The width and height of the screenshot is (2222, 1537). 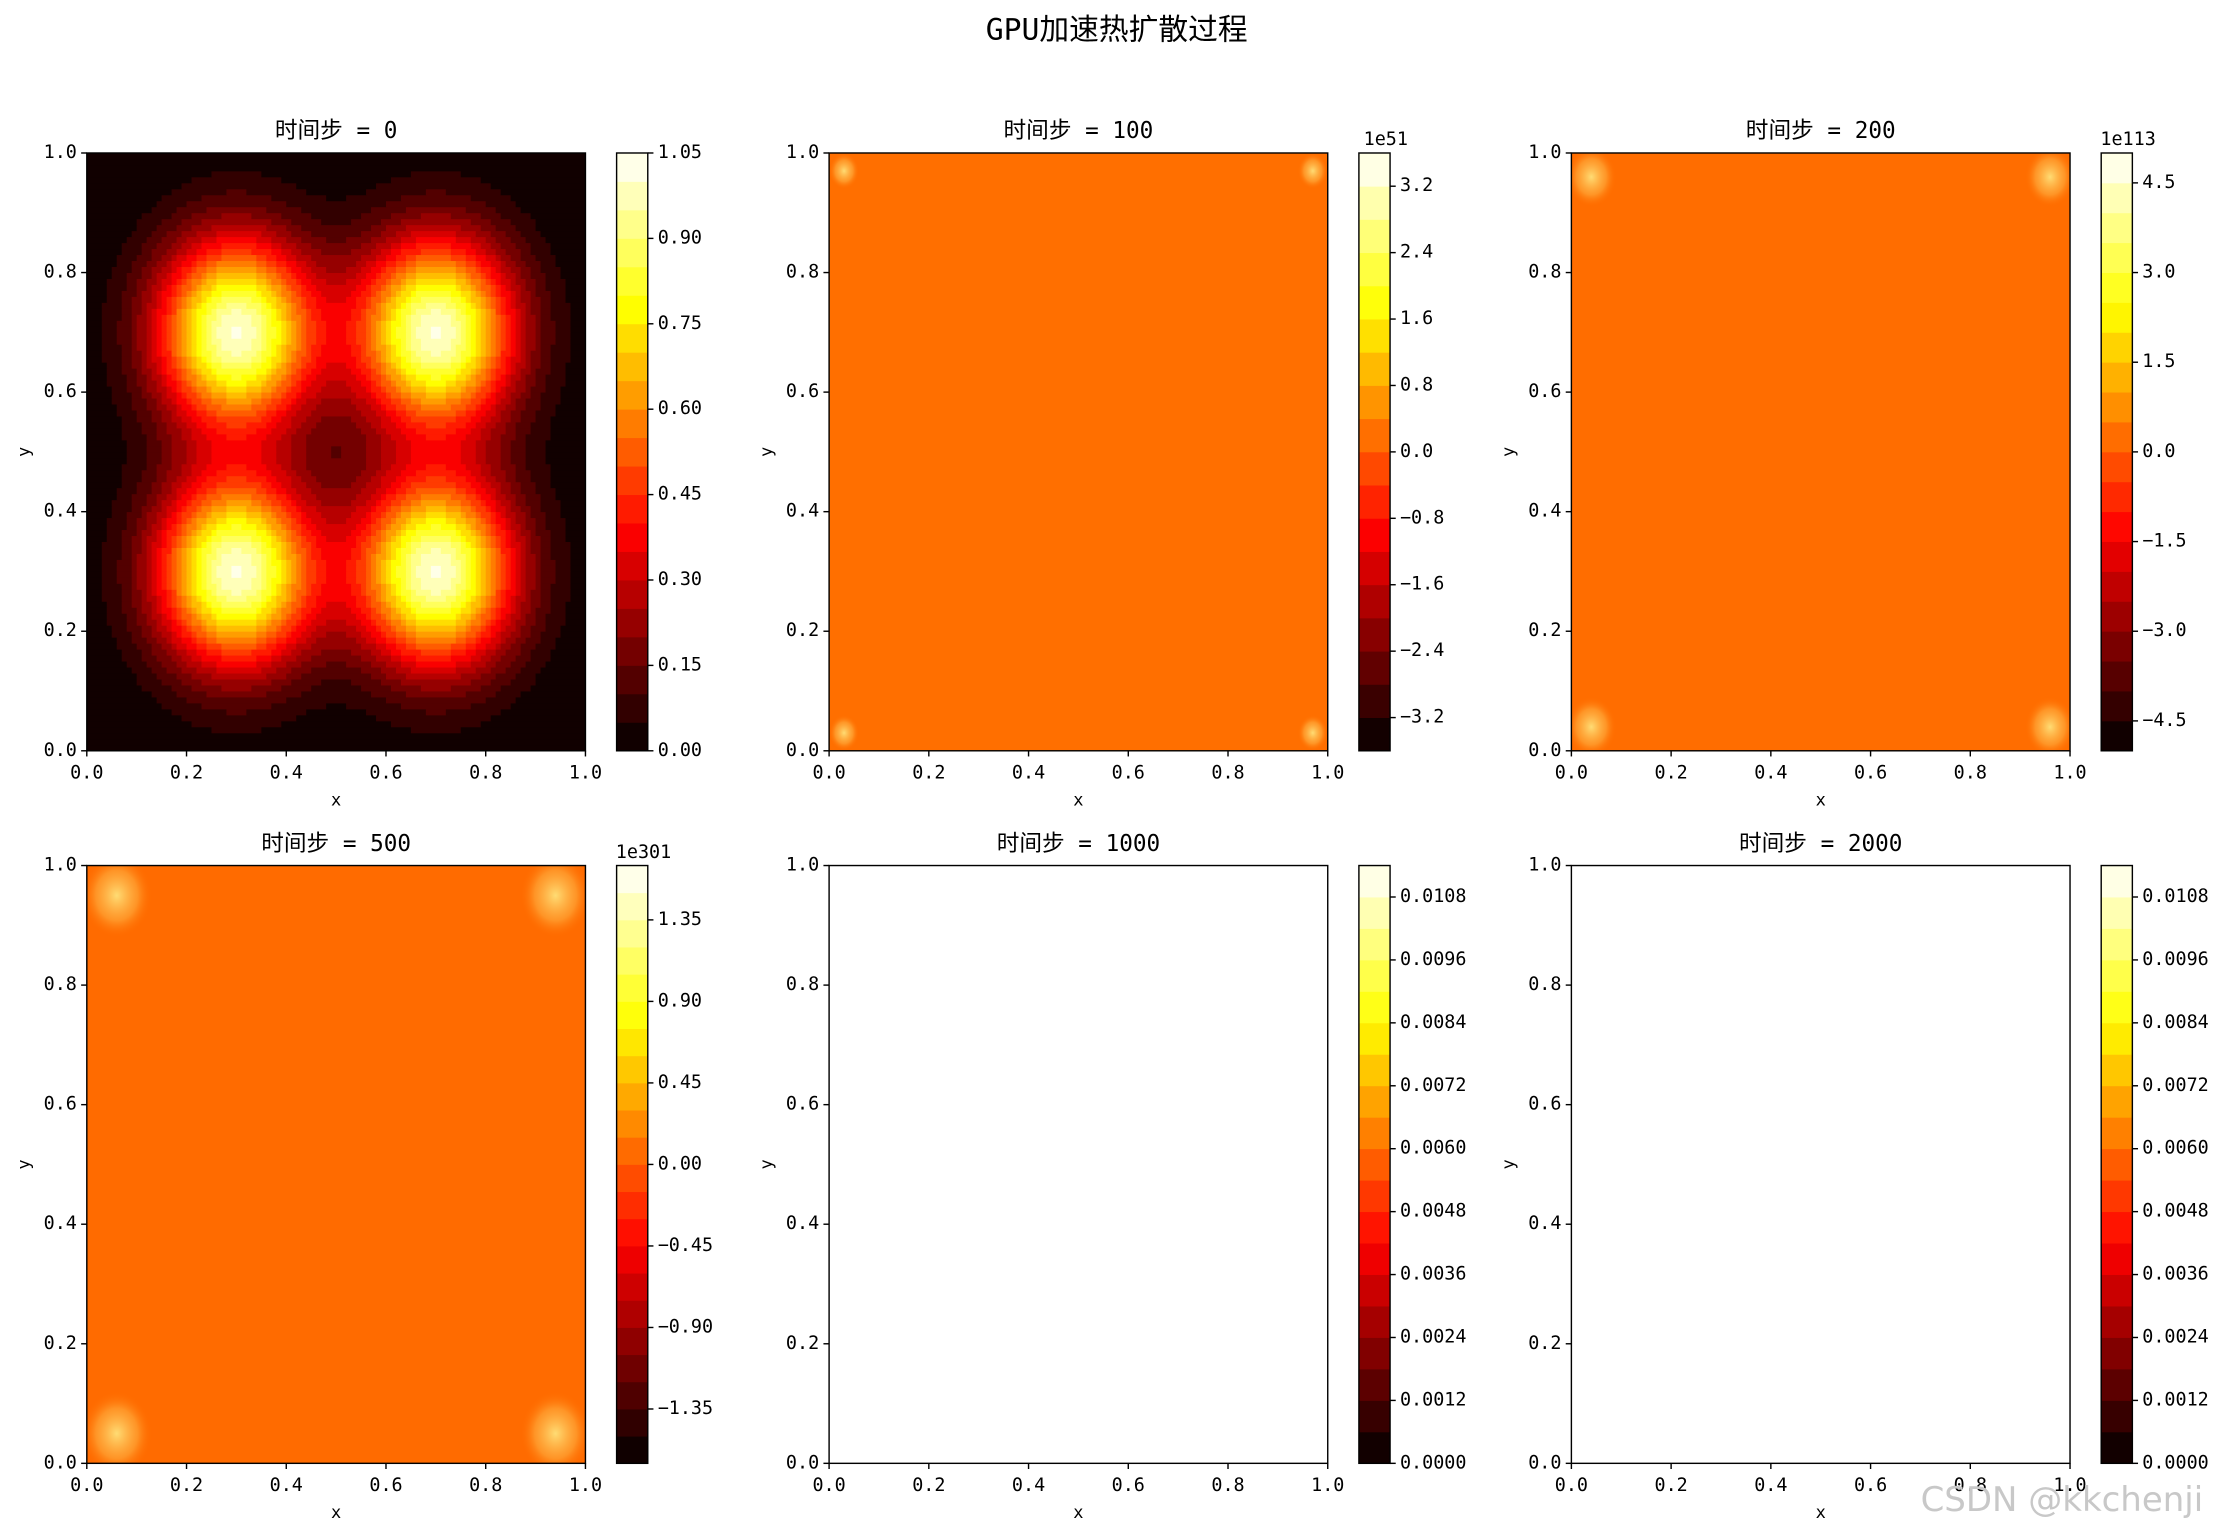 What do you see at coordinates (767, 452) in the screenshot?
I see `y-axis-label: y` at bounding box center [767, 452].